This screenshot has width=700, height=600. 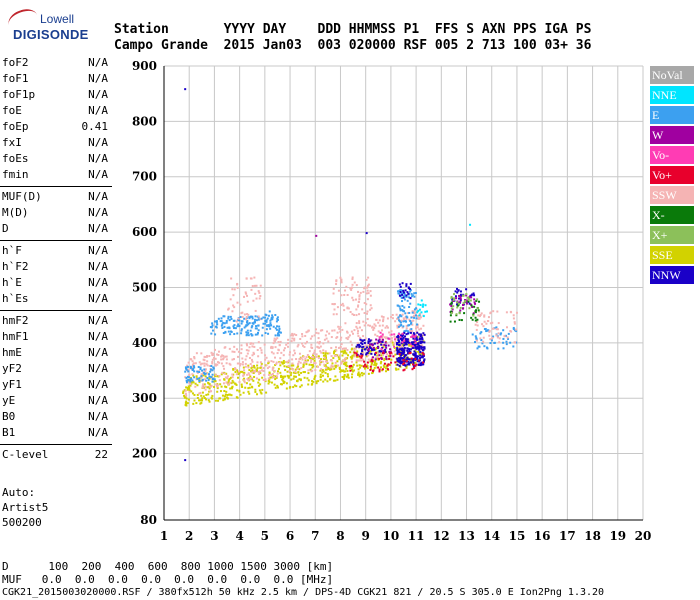 What do you see at coordinates (189, 536) in the screenshot?
I see `x-tick-label: 2` at bounding box center [189, 536].